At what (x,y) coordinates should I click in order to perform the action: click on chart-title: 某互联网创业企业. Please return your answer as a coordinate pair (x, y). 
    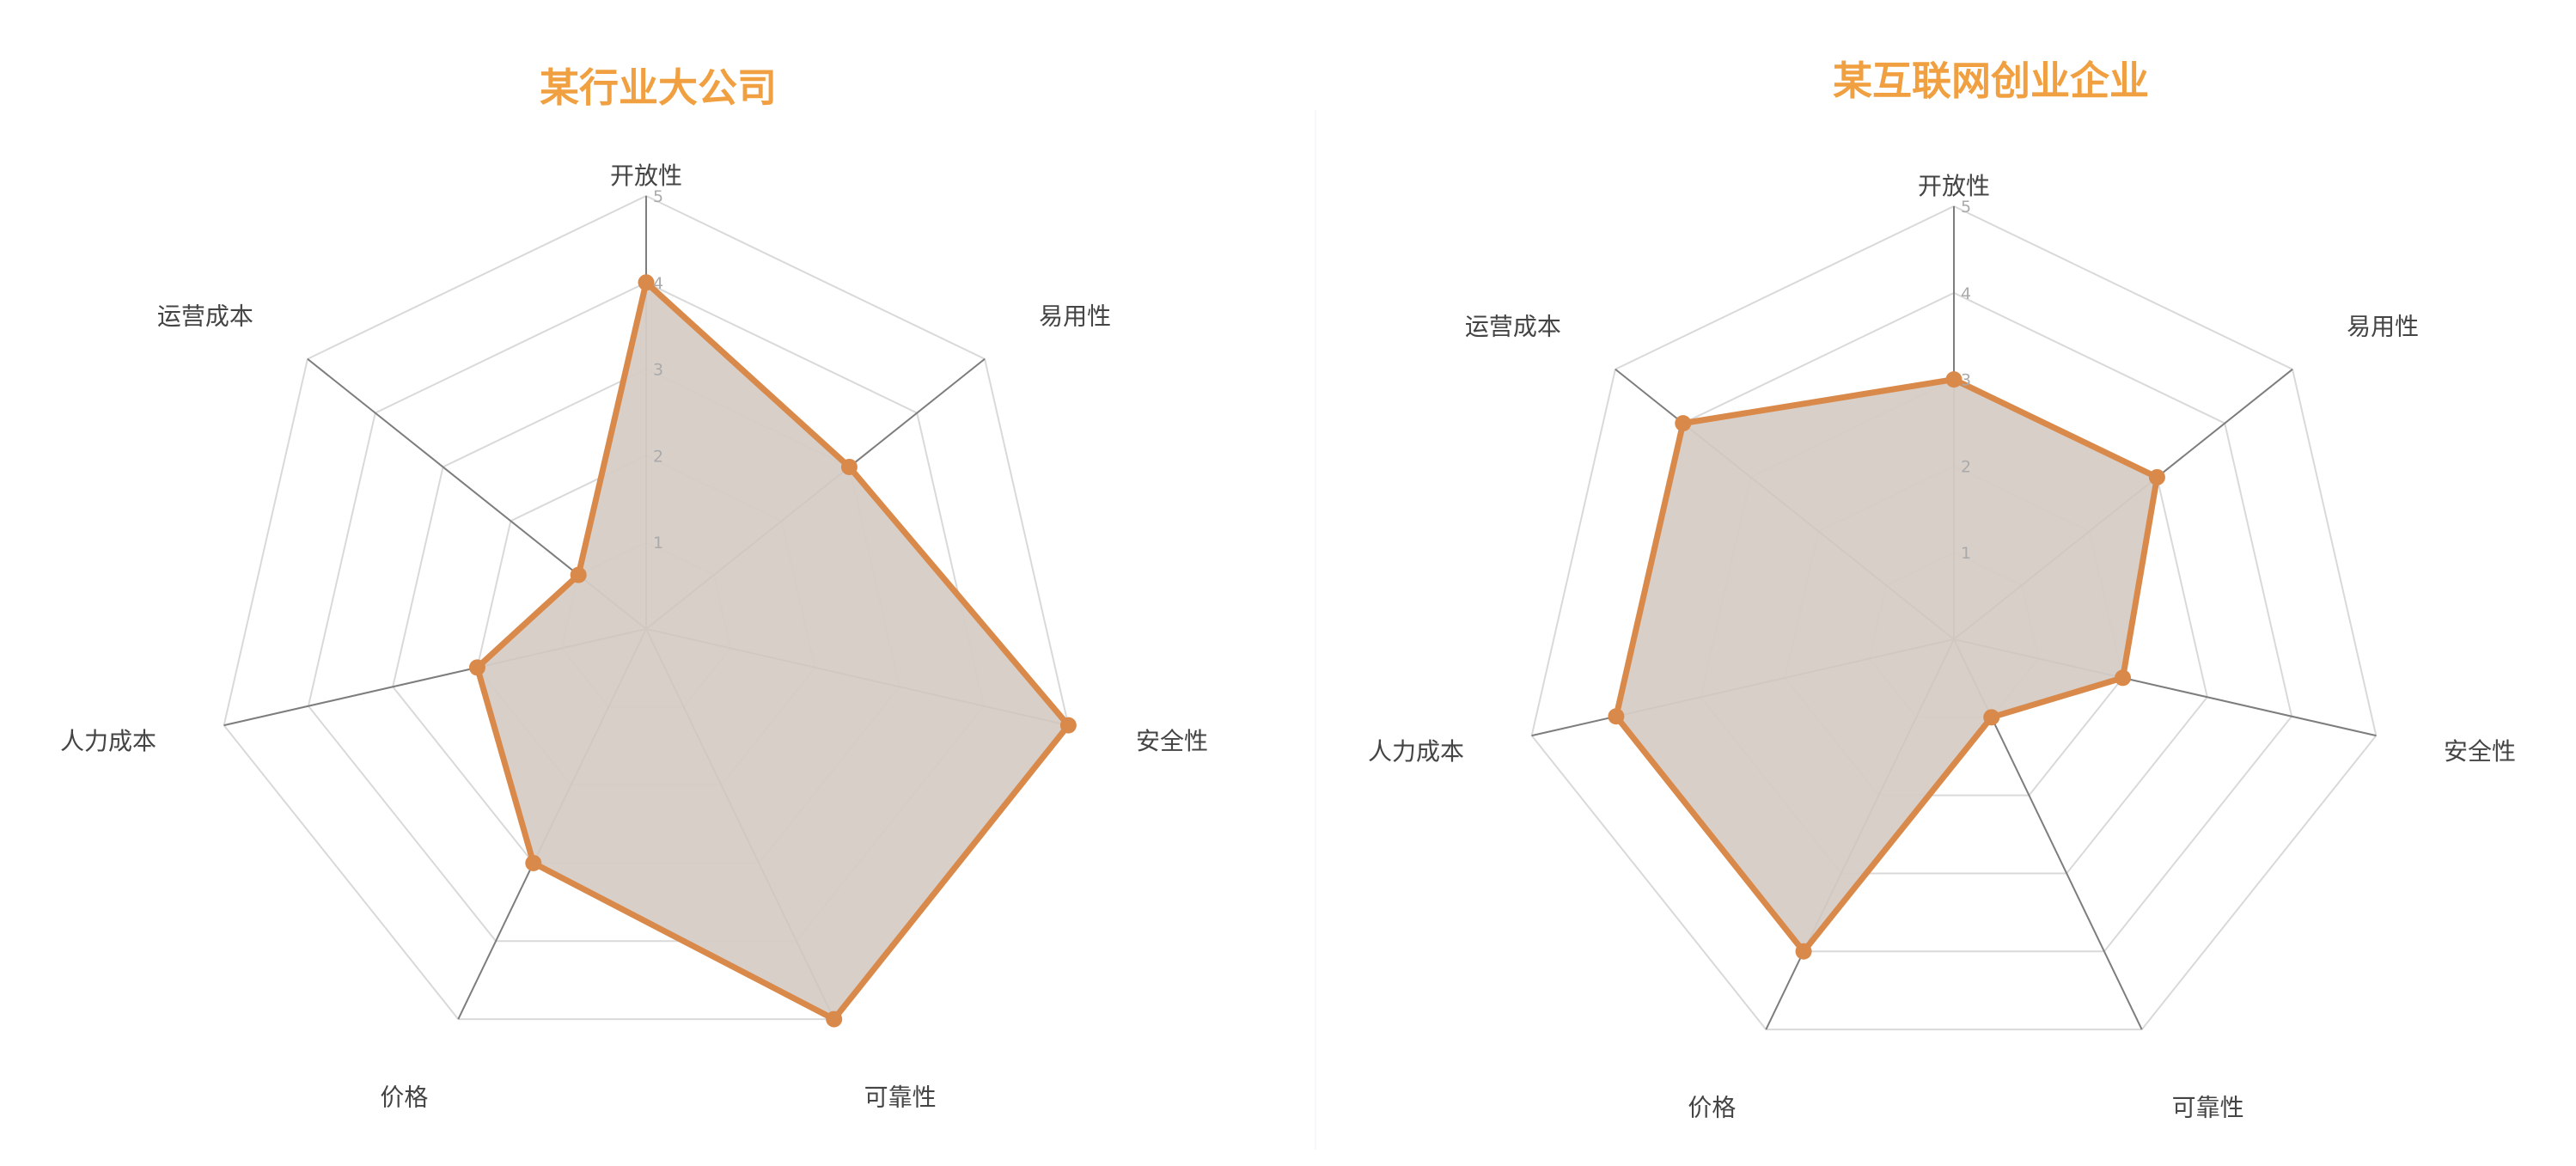
    Looking at the image, I should click on (1991, 81).